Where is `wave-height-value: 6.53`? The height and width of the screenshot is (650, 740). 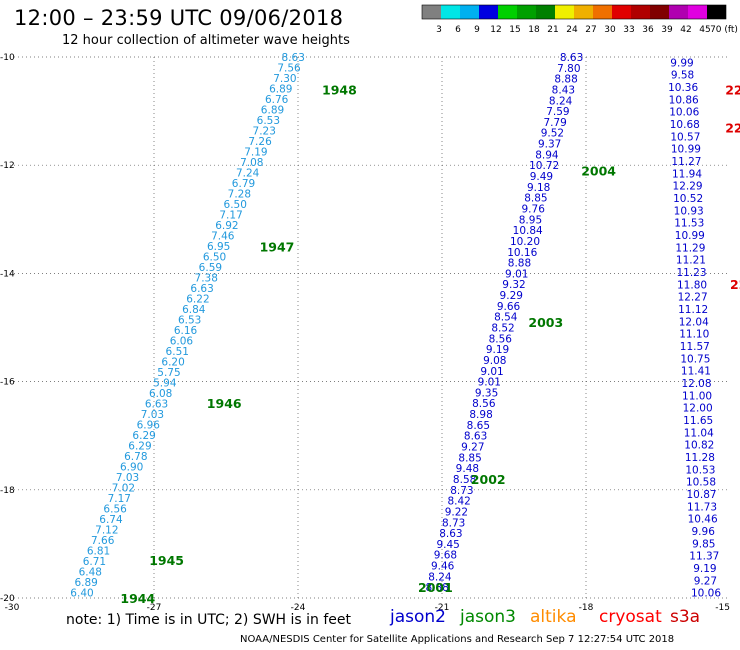
wave-height-value: 6.53 is located at coordinates (268, 121).